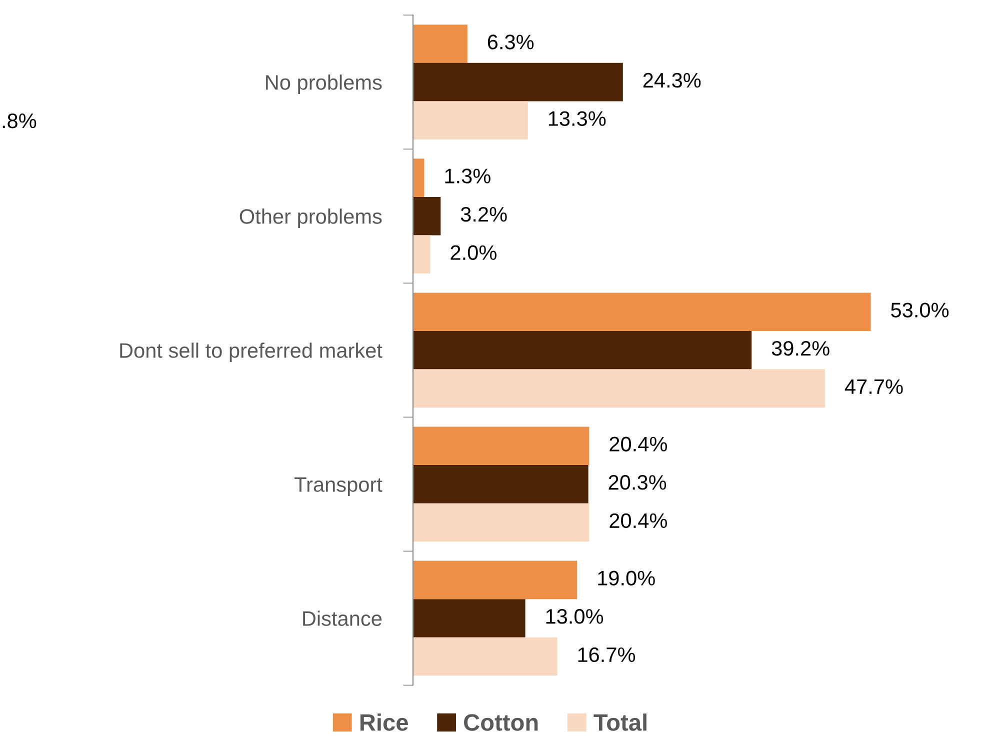  What do you see at coordinates (483, 214) in the screenshot?
I see `data-label: 3.2%` at bounding box center [483, 214].